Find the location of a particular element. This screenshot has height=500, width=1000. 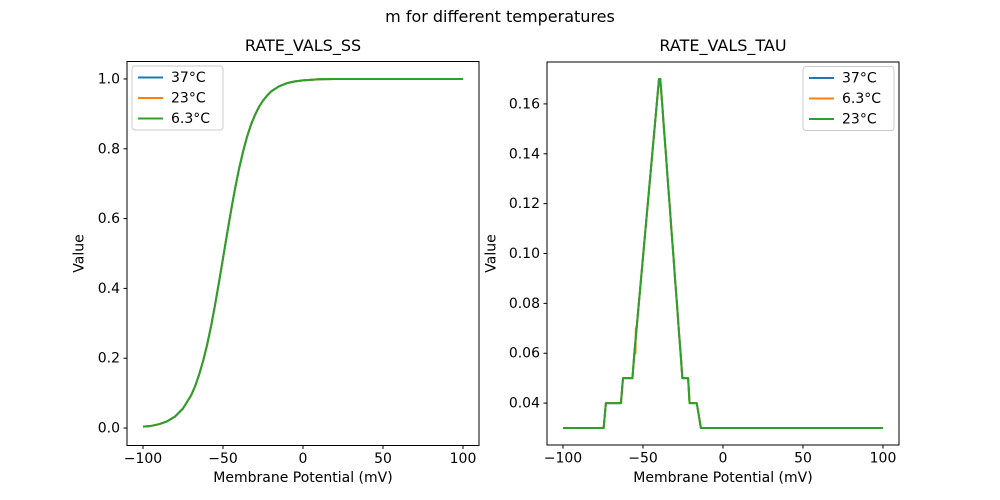

y-tick-label: 0.4 is located at coordinates (109, 289).